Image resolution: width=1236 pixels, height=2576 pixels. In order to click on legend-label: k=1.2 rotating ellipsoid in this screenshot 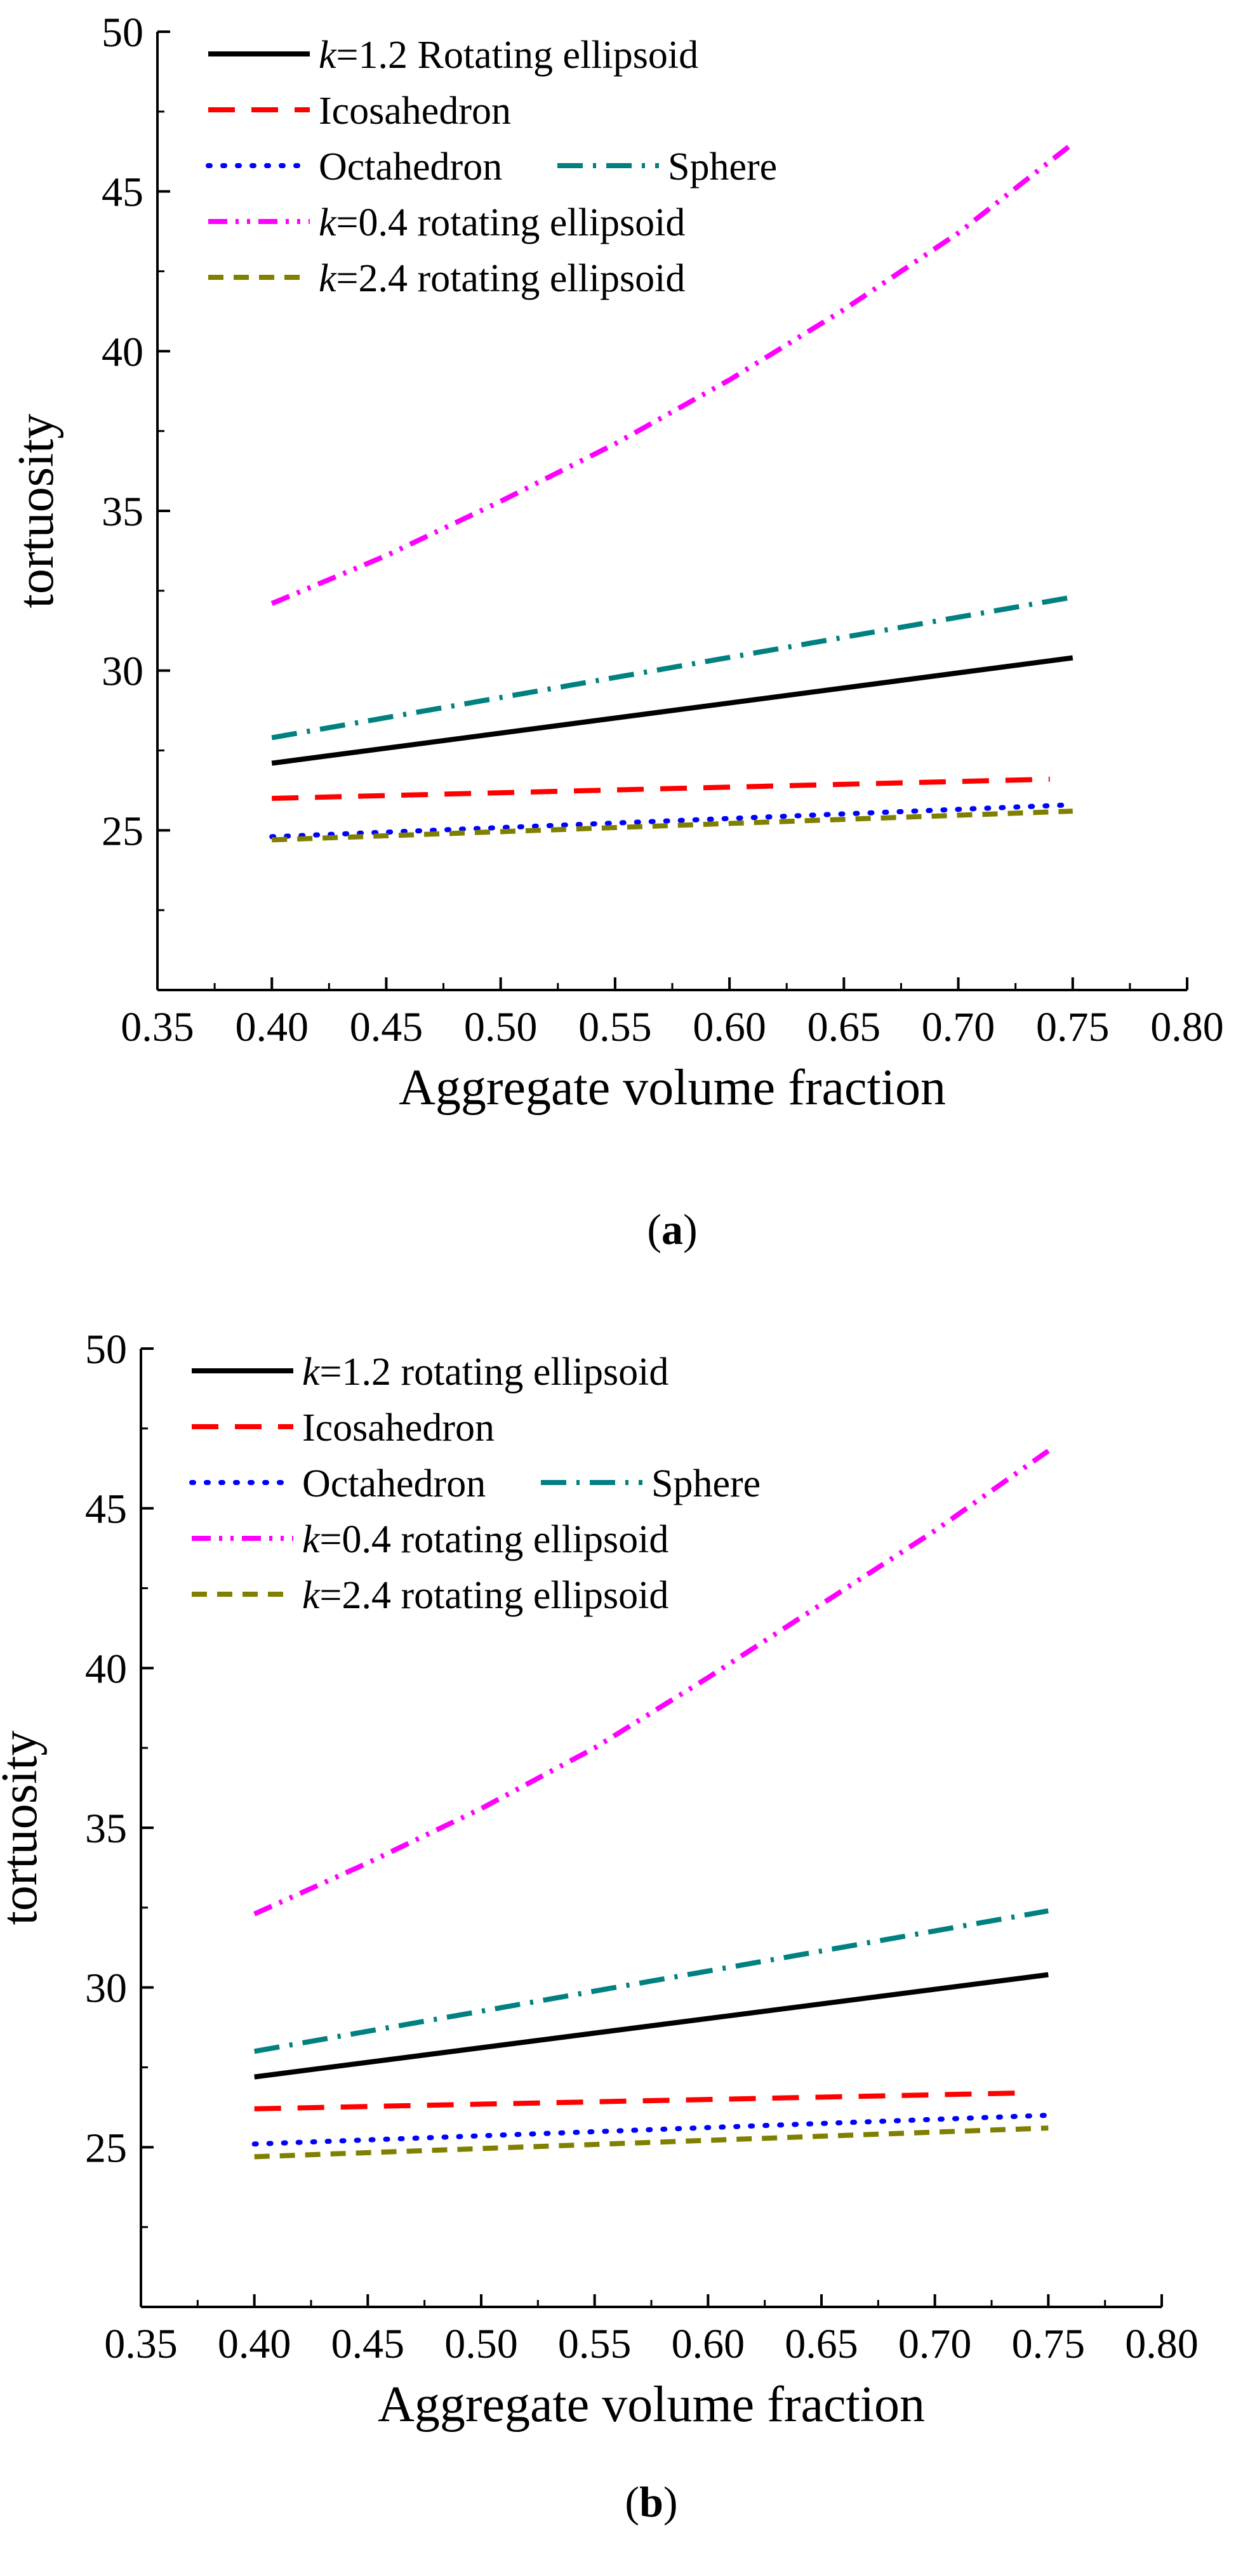, I will do `click(485, 1373)`.